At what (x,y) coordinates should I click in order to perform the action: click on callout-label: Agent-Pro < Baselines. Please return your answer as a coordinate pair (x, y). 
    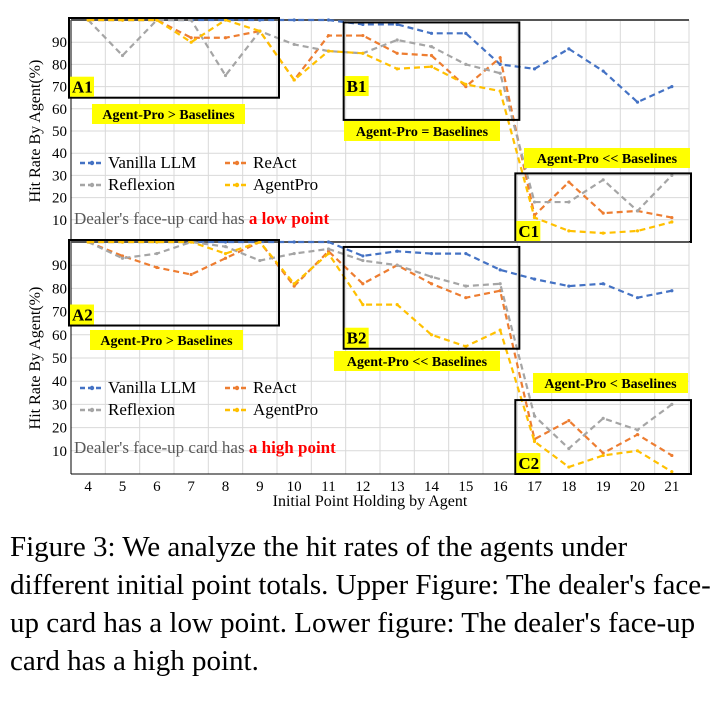
    Looking at the image, I should click on (610, 384).